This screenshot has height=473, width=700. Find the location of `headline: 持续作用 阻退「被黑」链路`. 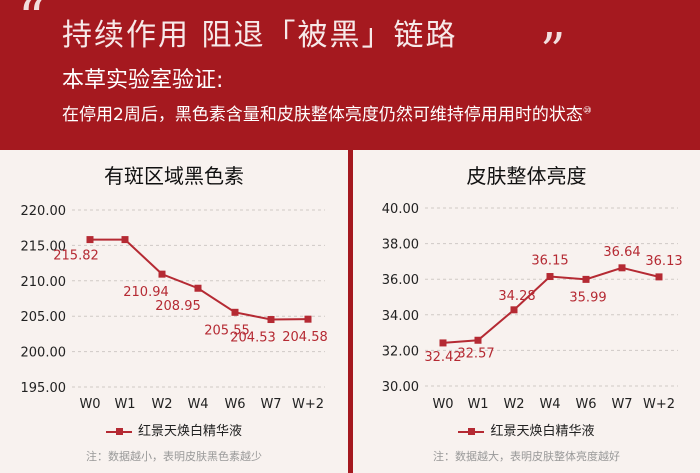

headline: 持续作用 阻退「被黑」链路 is located at coordinates (260, 35).